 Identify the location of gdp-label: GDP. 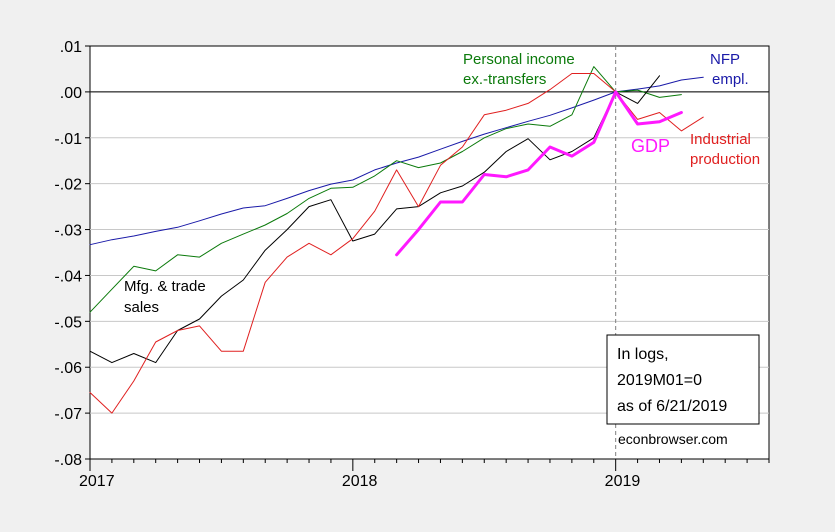
(650, 146).